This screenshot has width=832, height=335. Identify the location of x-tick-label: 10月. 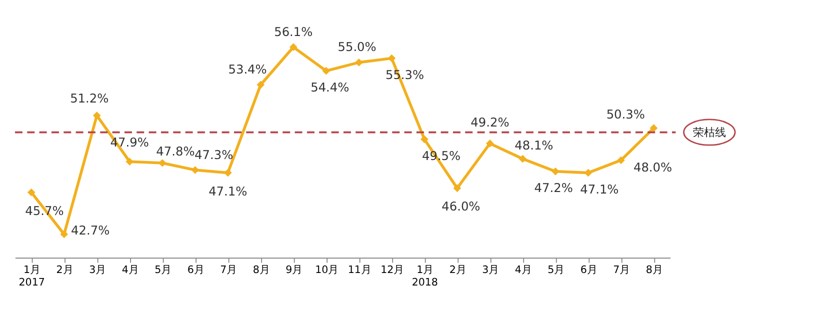
(326, 270).